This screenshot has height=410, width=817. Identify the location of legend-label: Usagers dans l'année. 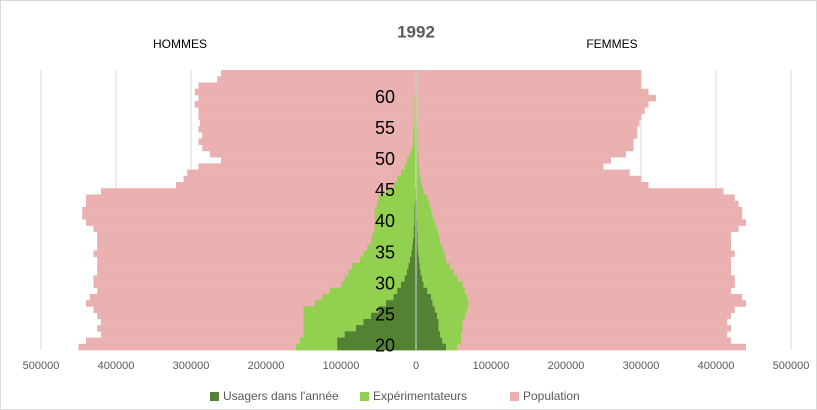
(281, 396).